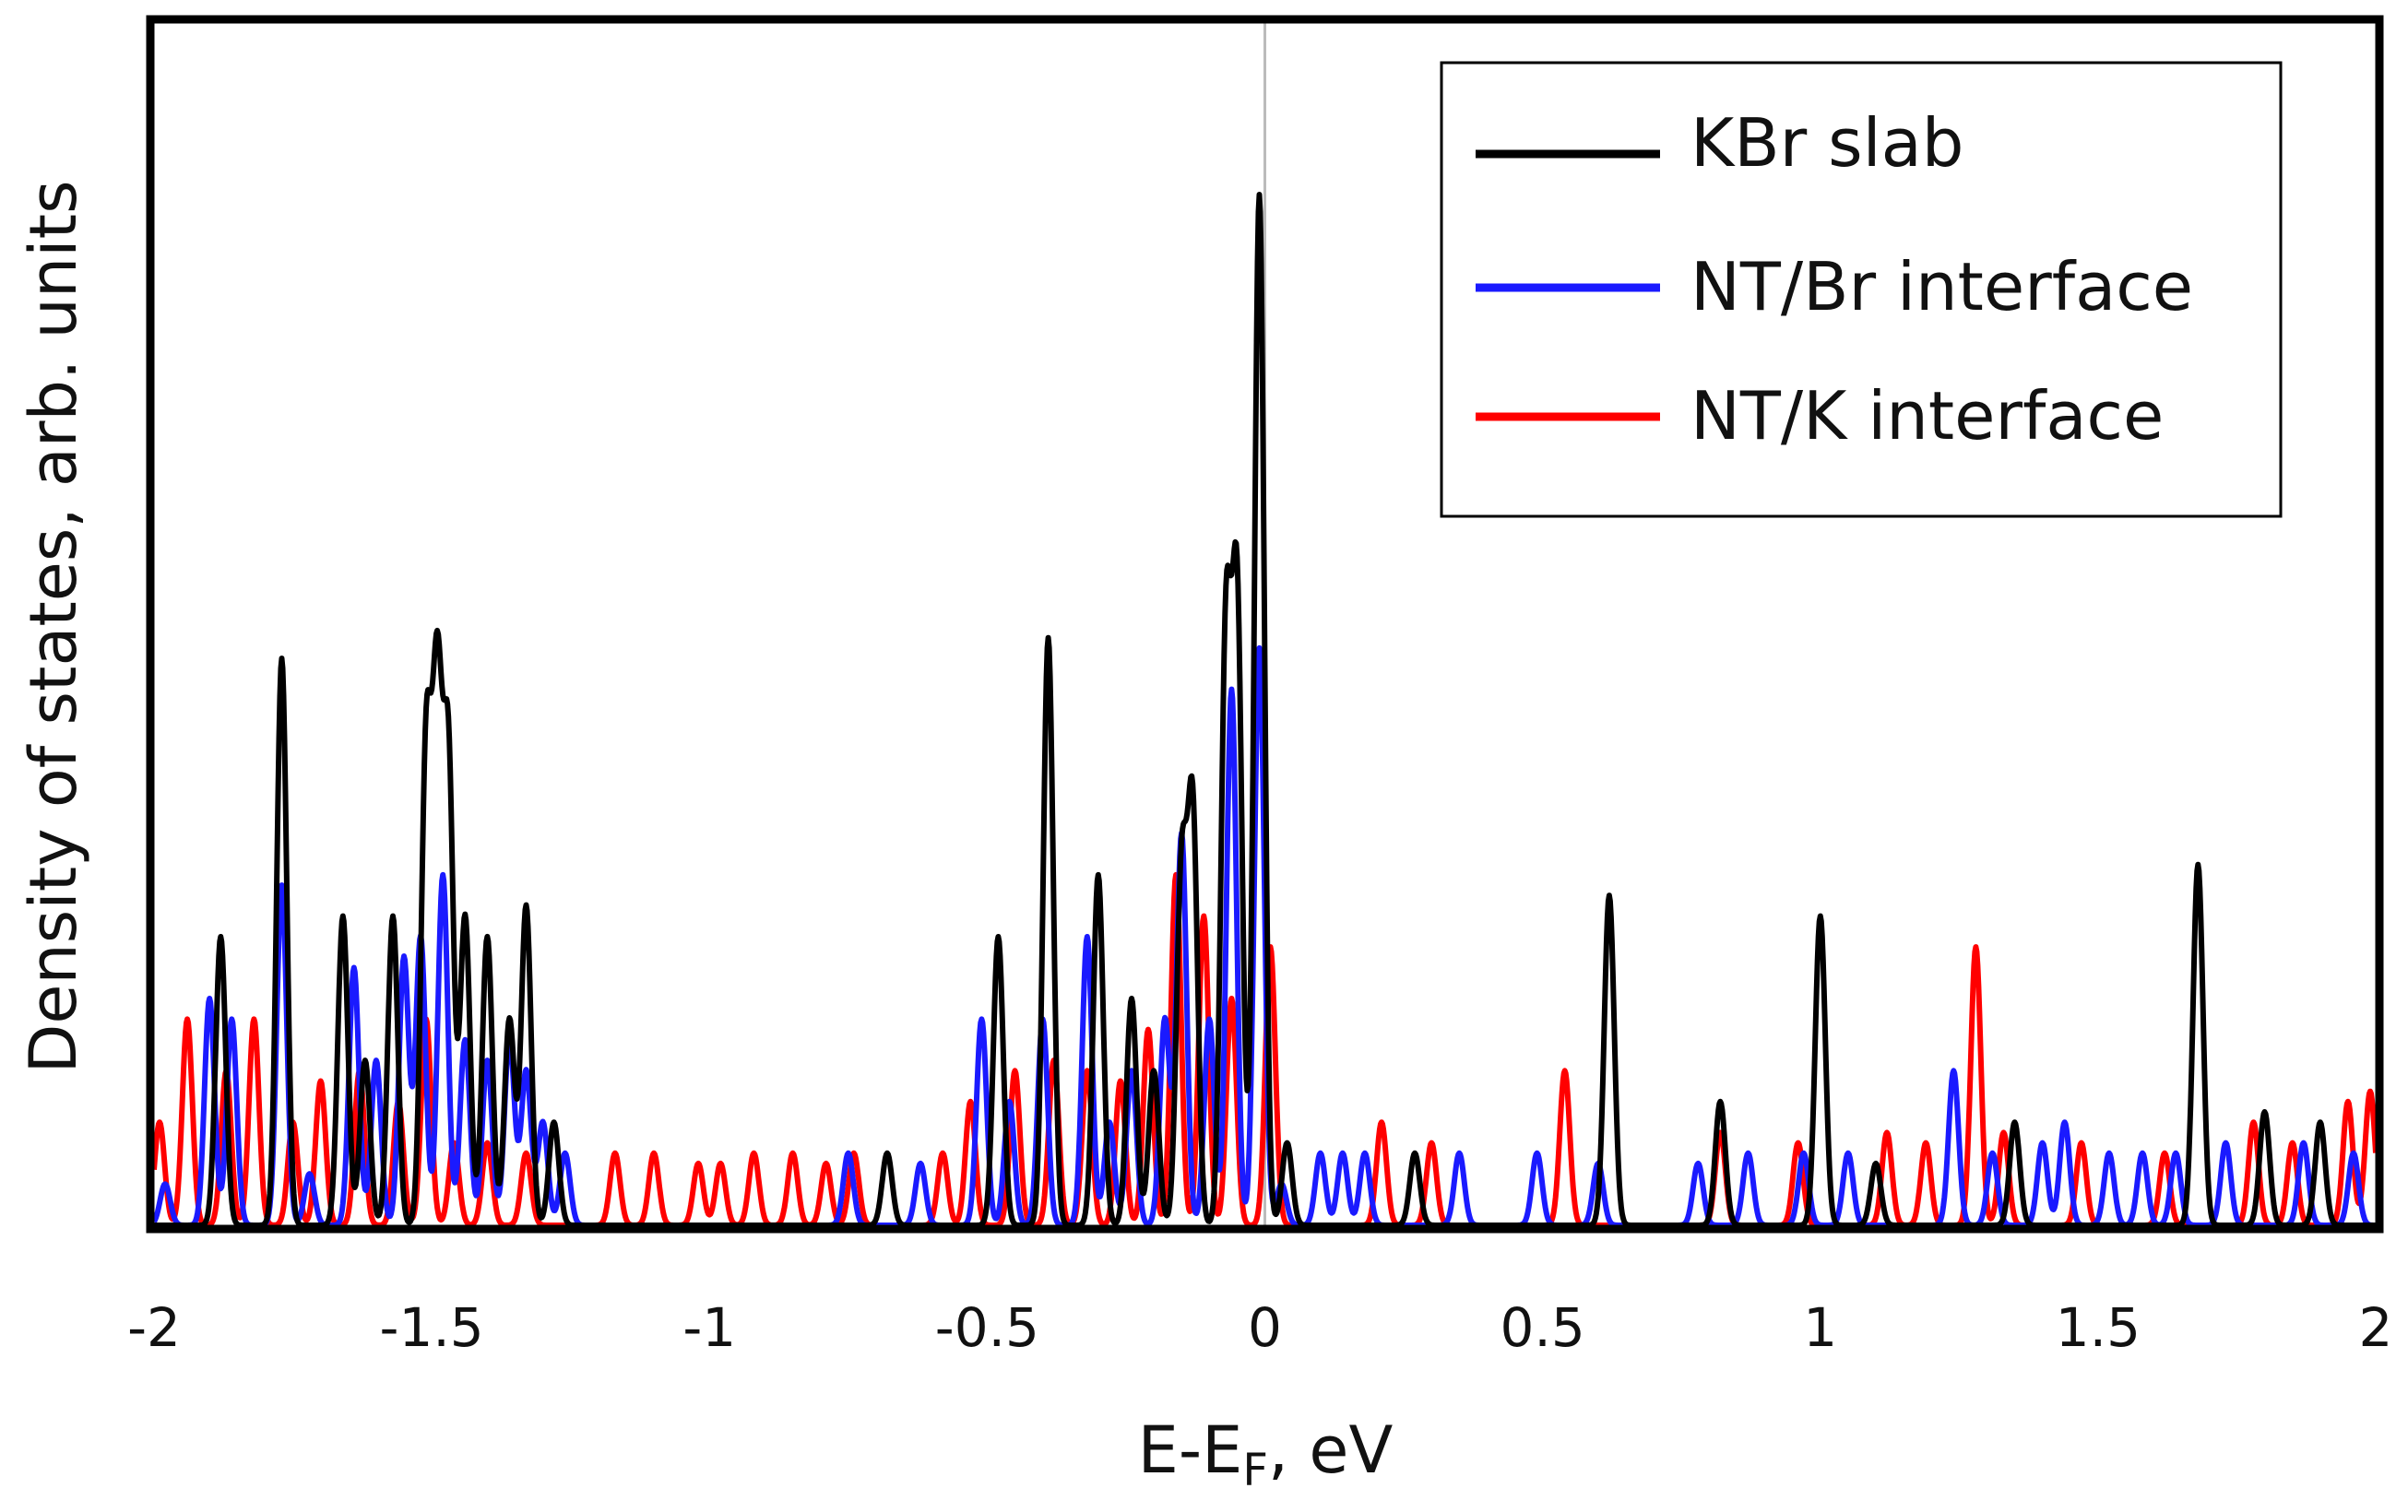 This screenshot has height=1512, width=2408. Describe the element at coordinates (987, 1327) in the screenshot. I see `x-tick-label: -0.5` at that location.